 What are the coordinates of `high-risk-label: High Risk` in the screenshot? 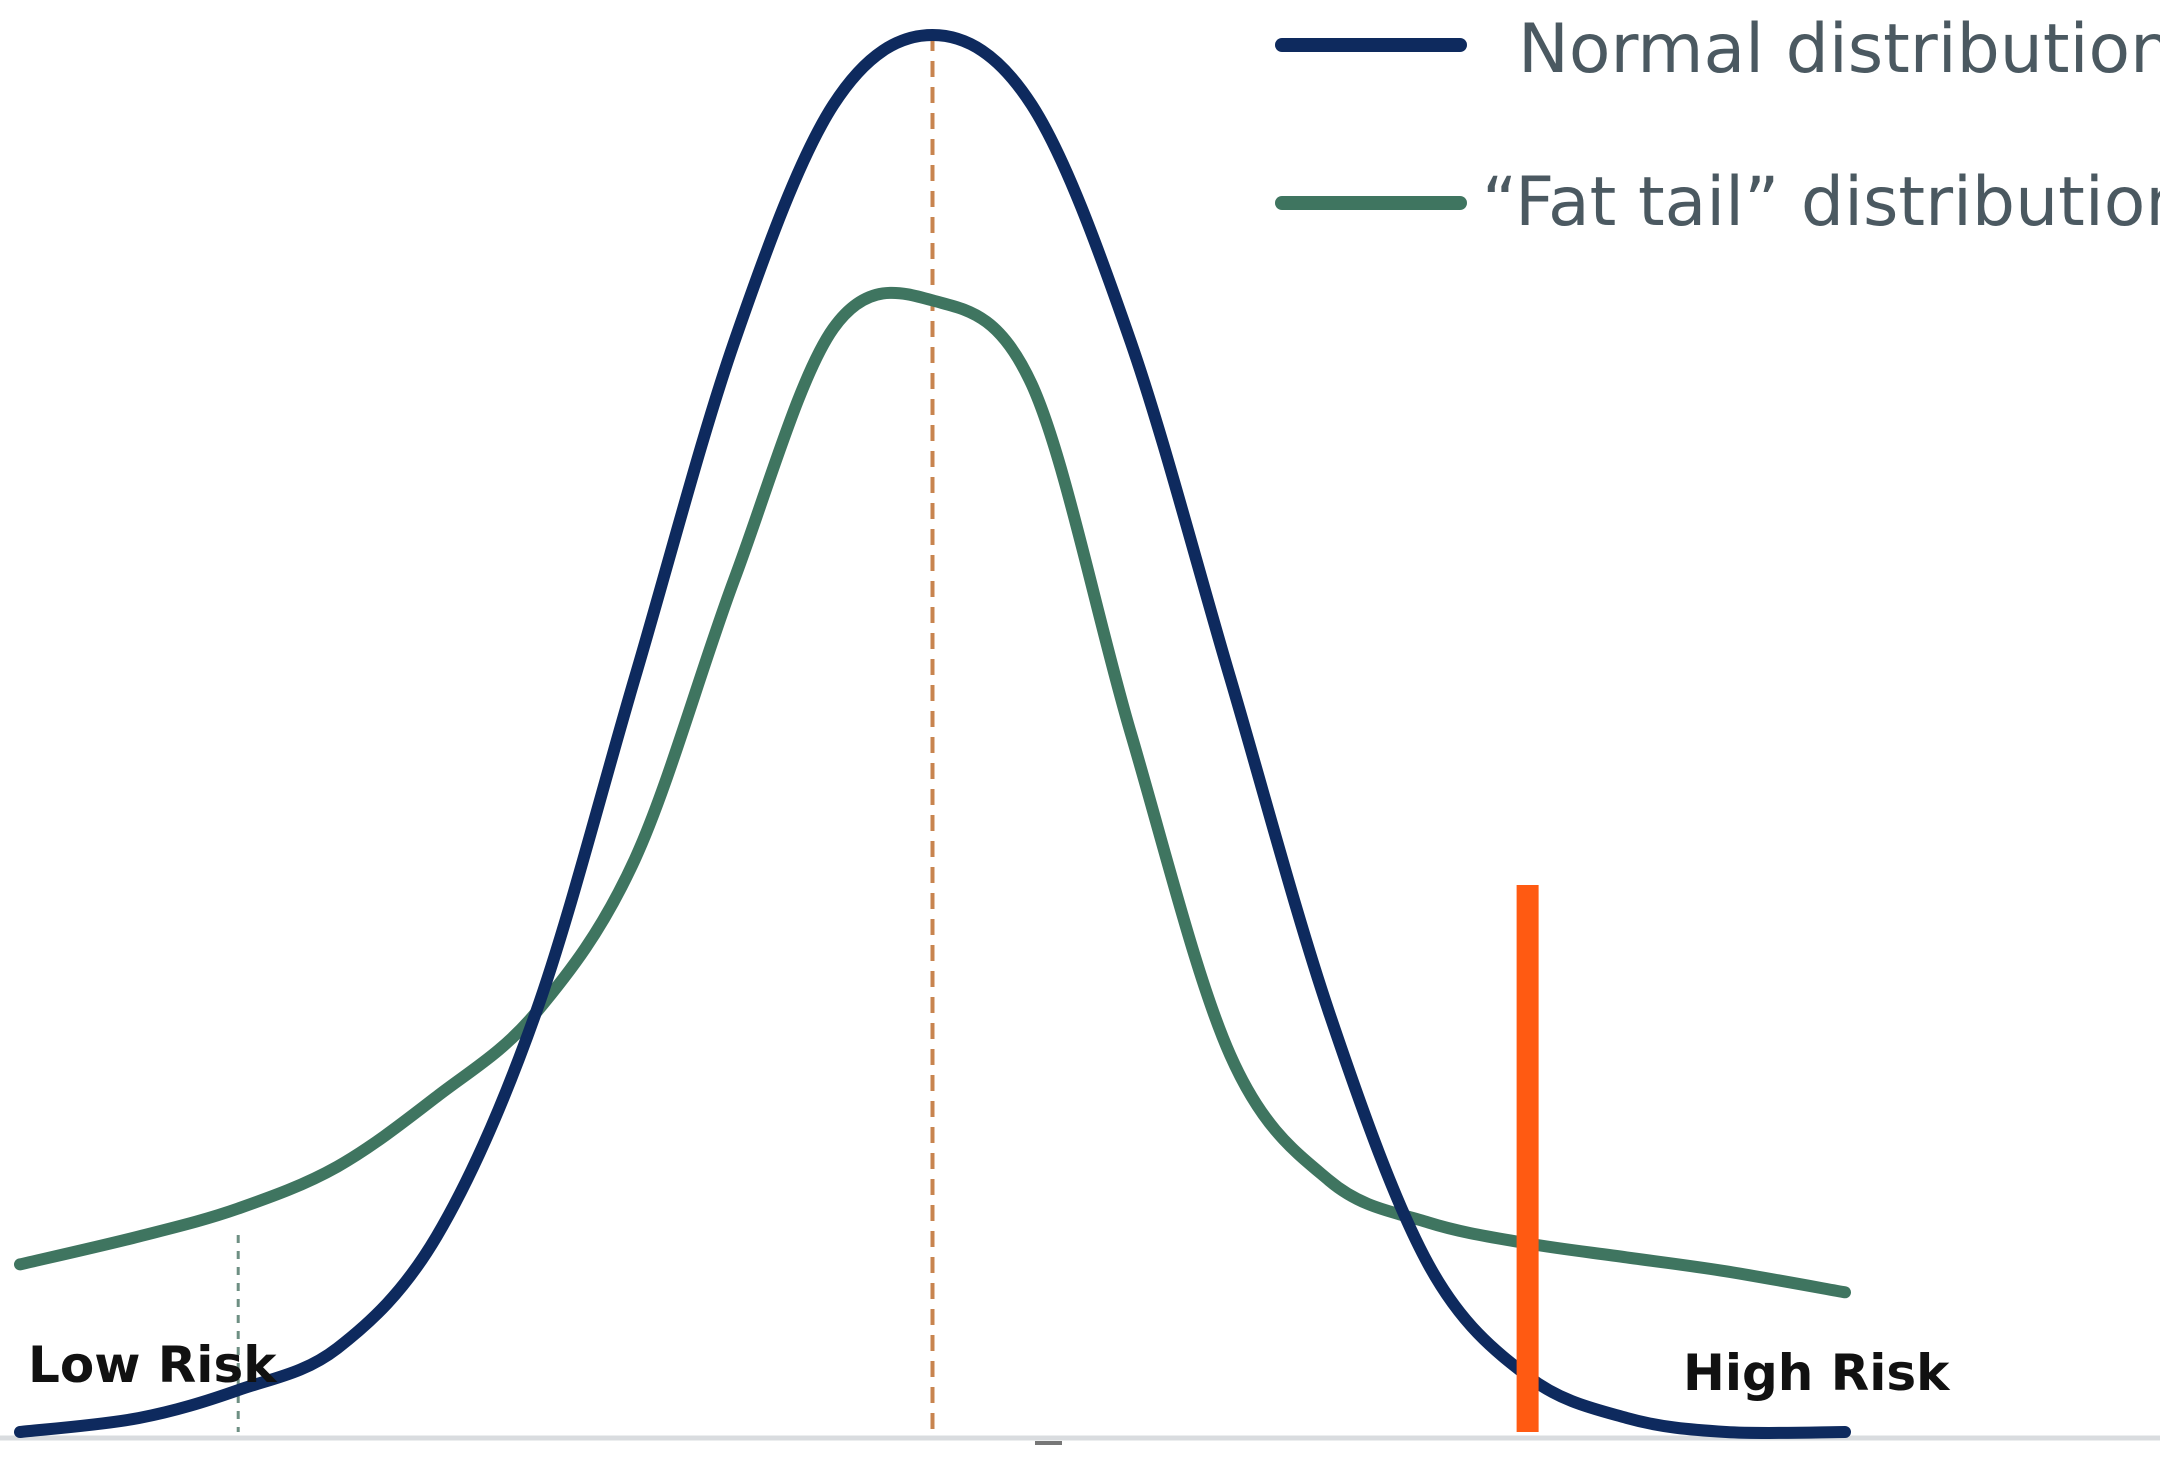 It's located at (1817, 1373).